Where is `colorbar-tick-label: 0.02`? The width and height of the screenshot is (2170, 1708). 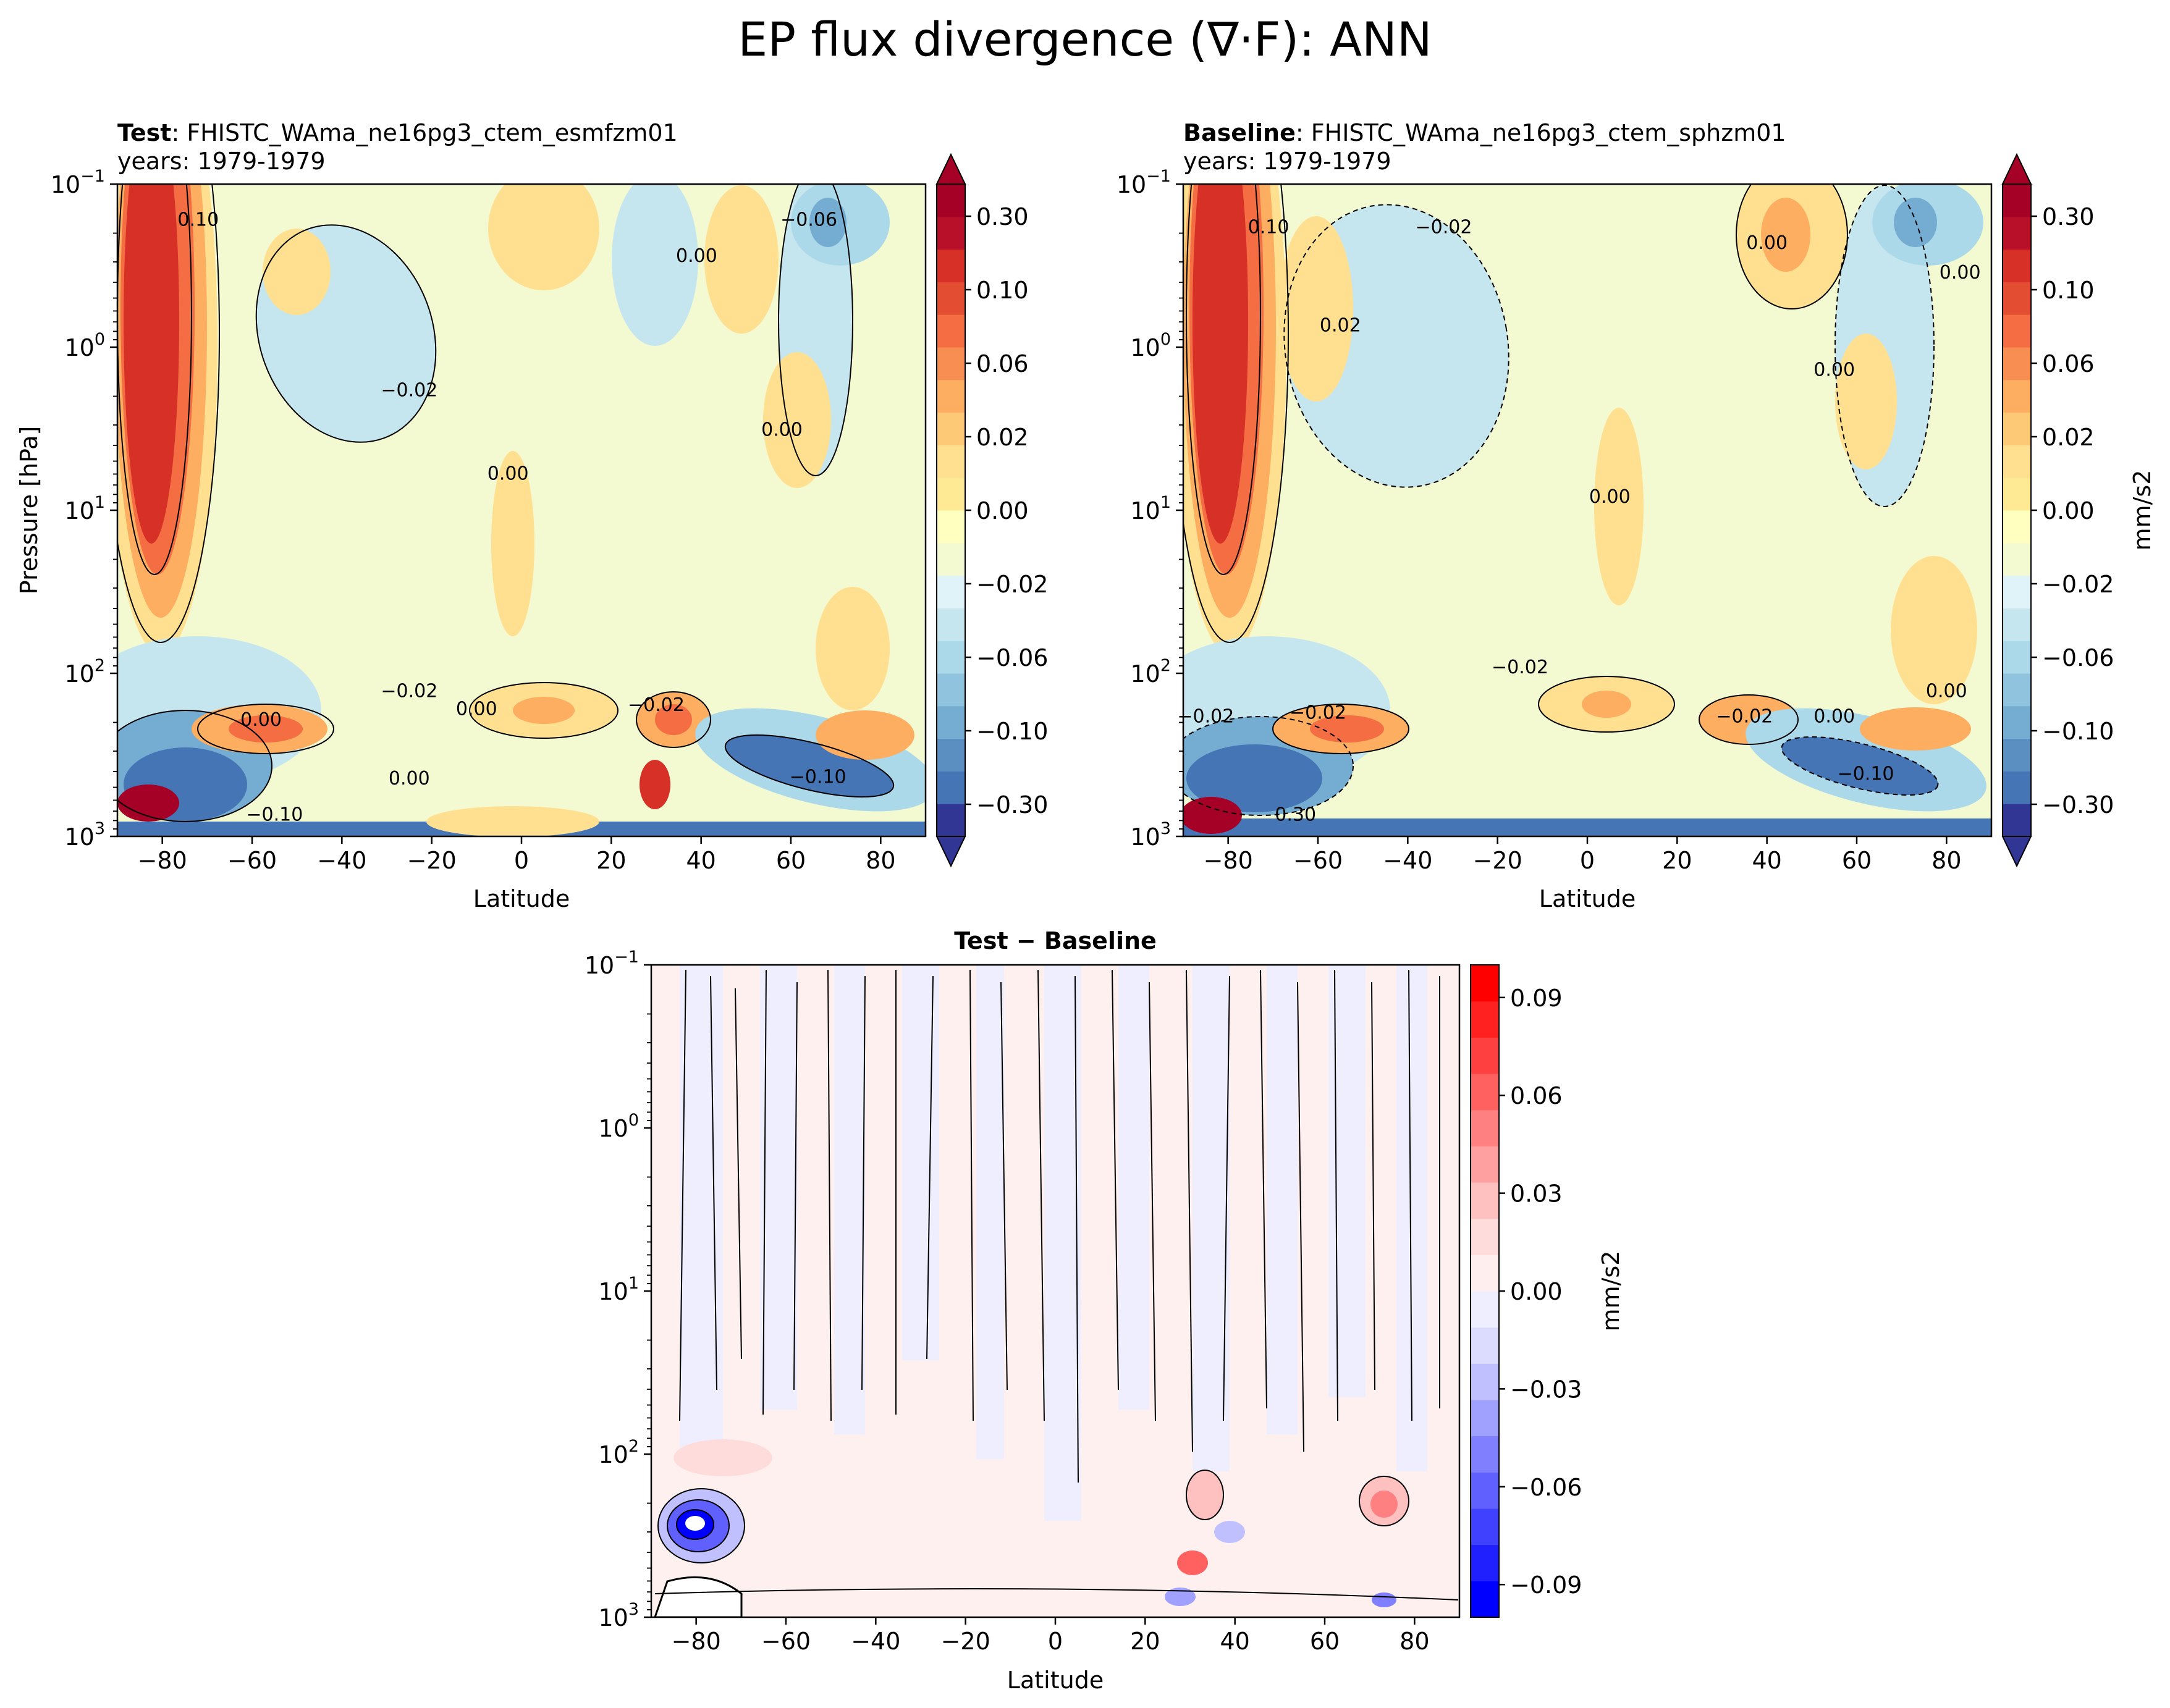 colorbar-tick-label: 0.02 is located at coordinates (1002, 437).